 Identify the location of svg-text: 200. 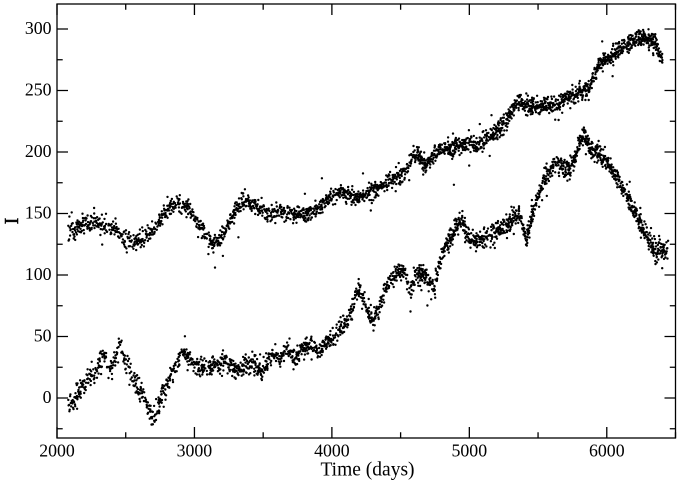
(38, 151).